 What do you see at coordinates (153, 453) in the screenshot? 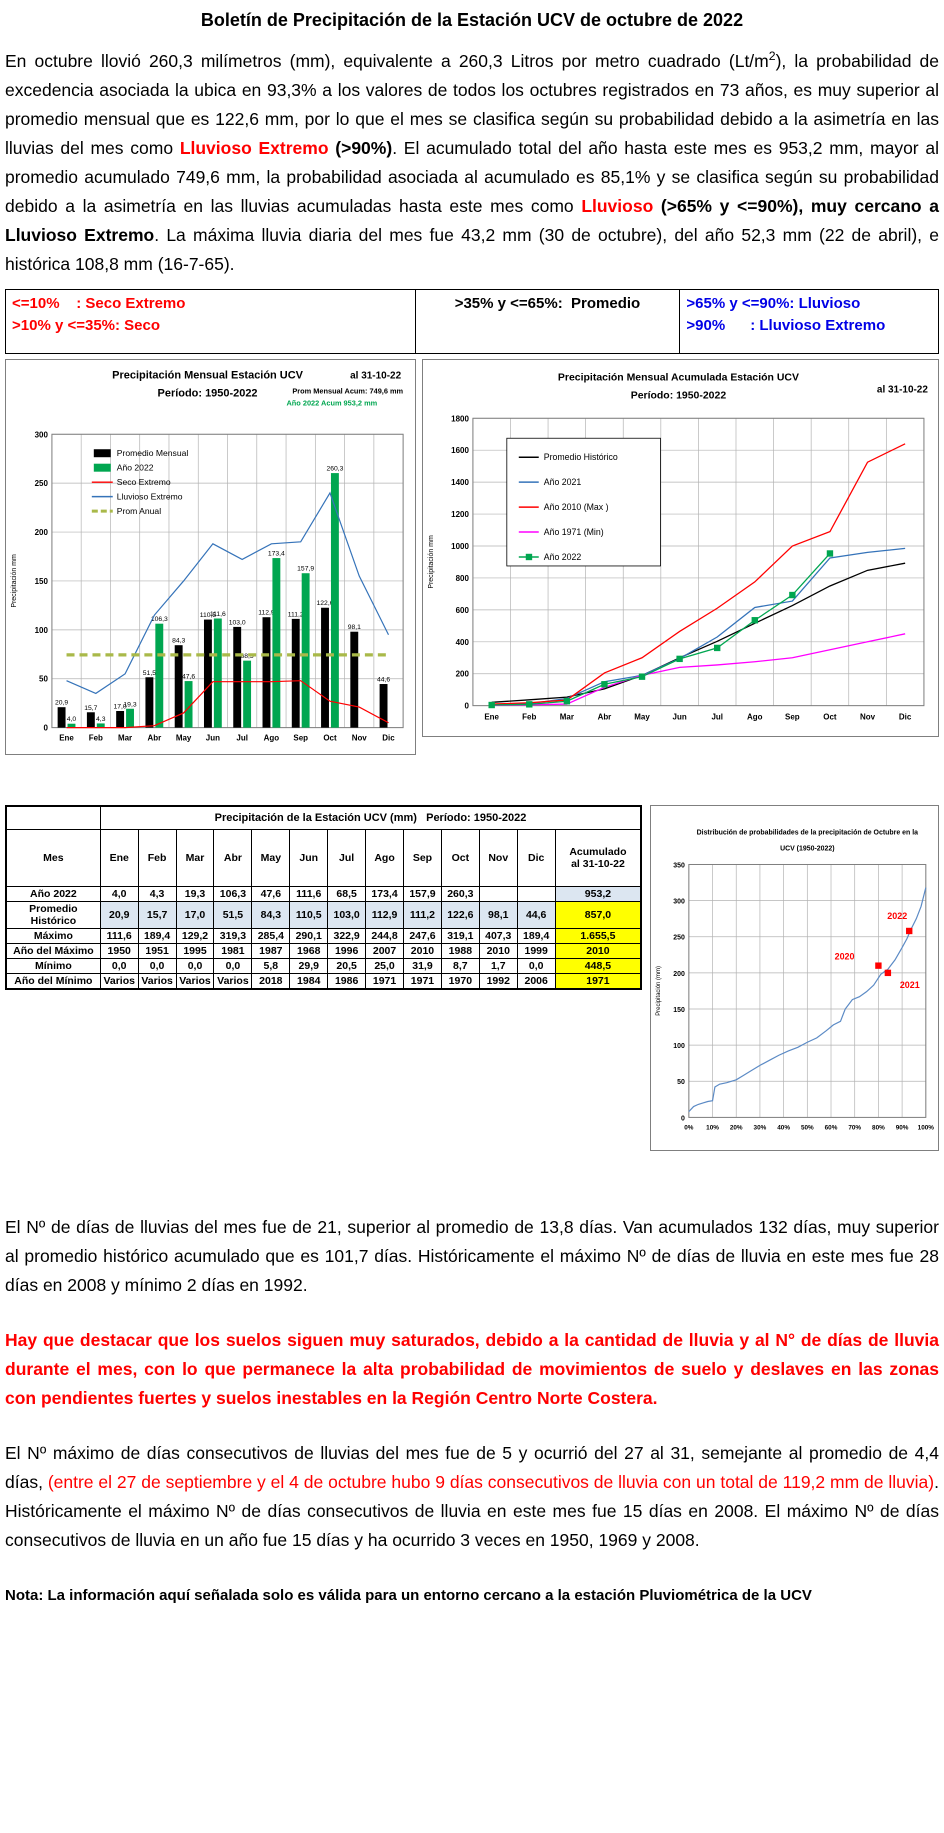
I see `svg-text: Promedio Mensual` at bounding box center [153, 453].